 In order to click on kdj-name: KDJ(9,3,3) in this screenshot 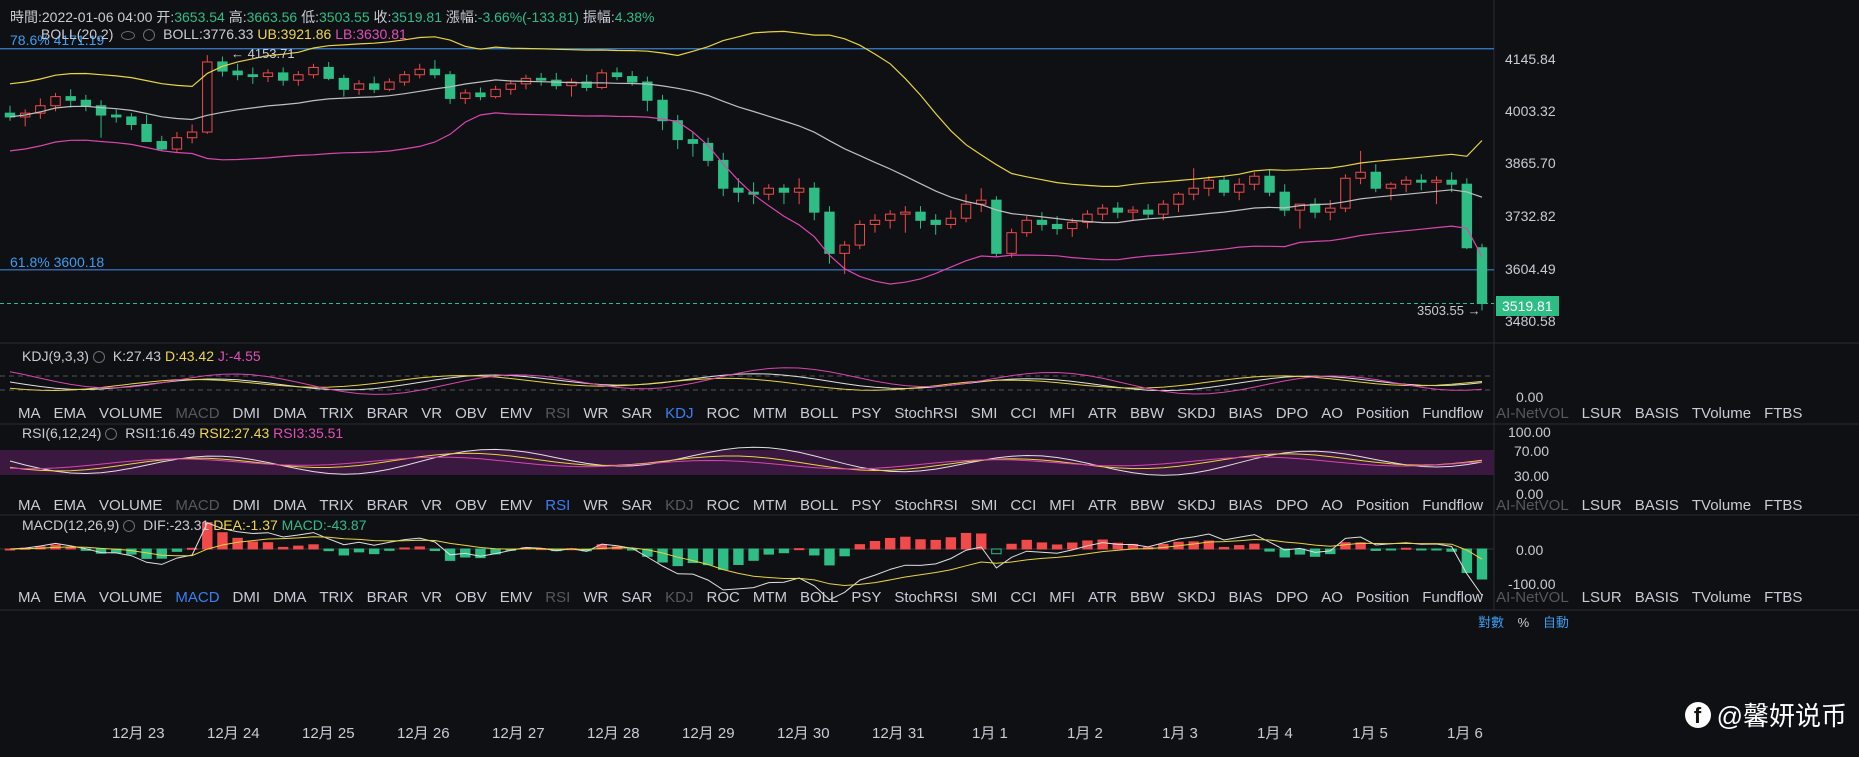, I will do `click(55, 356)`.